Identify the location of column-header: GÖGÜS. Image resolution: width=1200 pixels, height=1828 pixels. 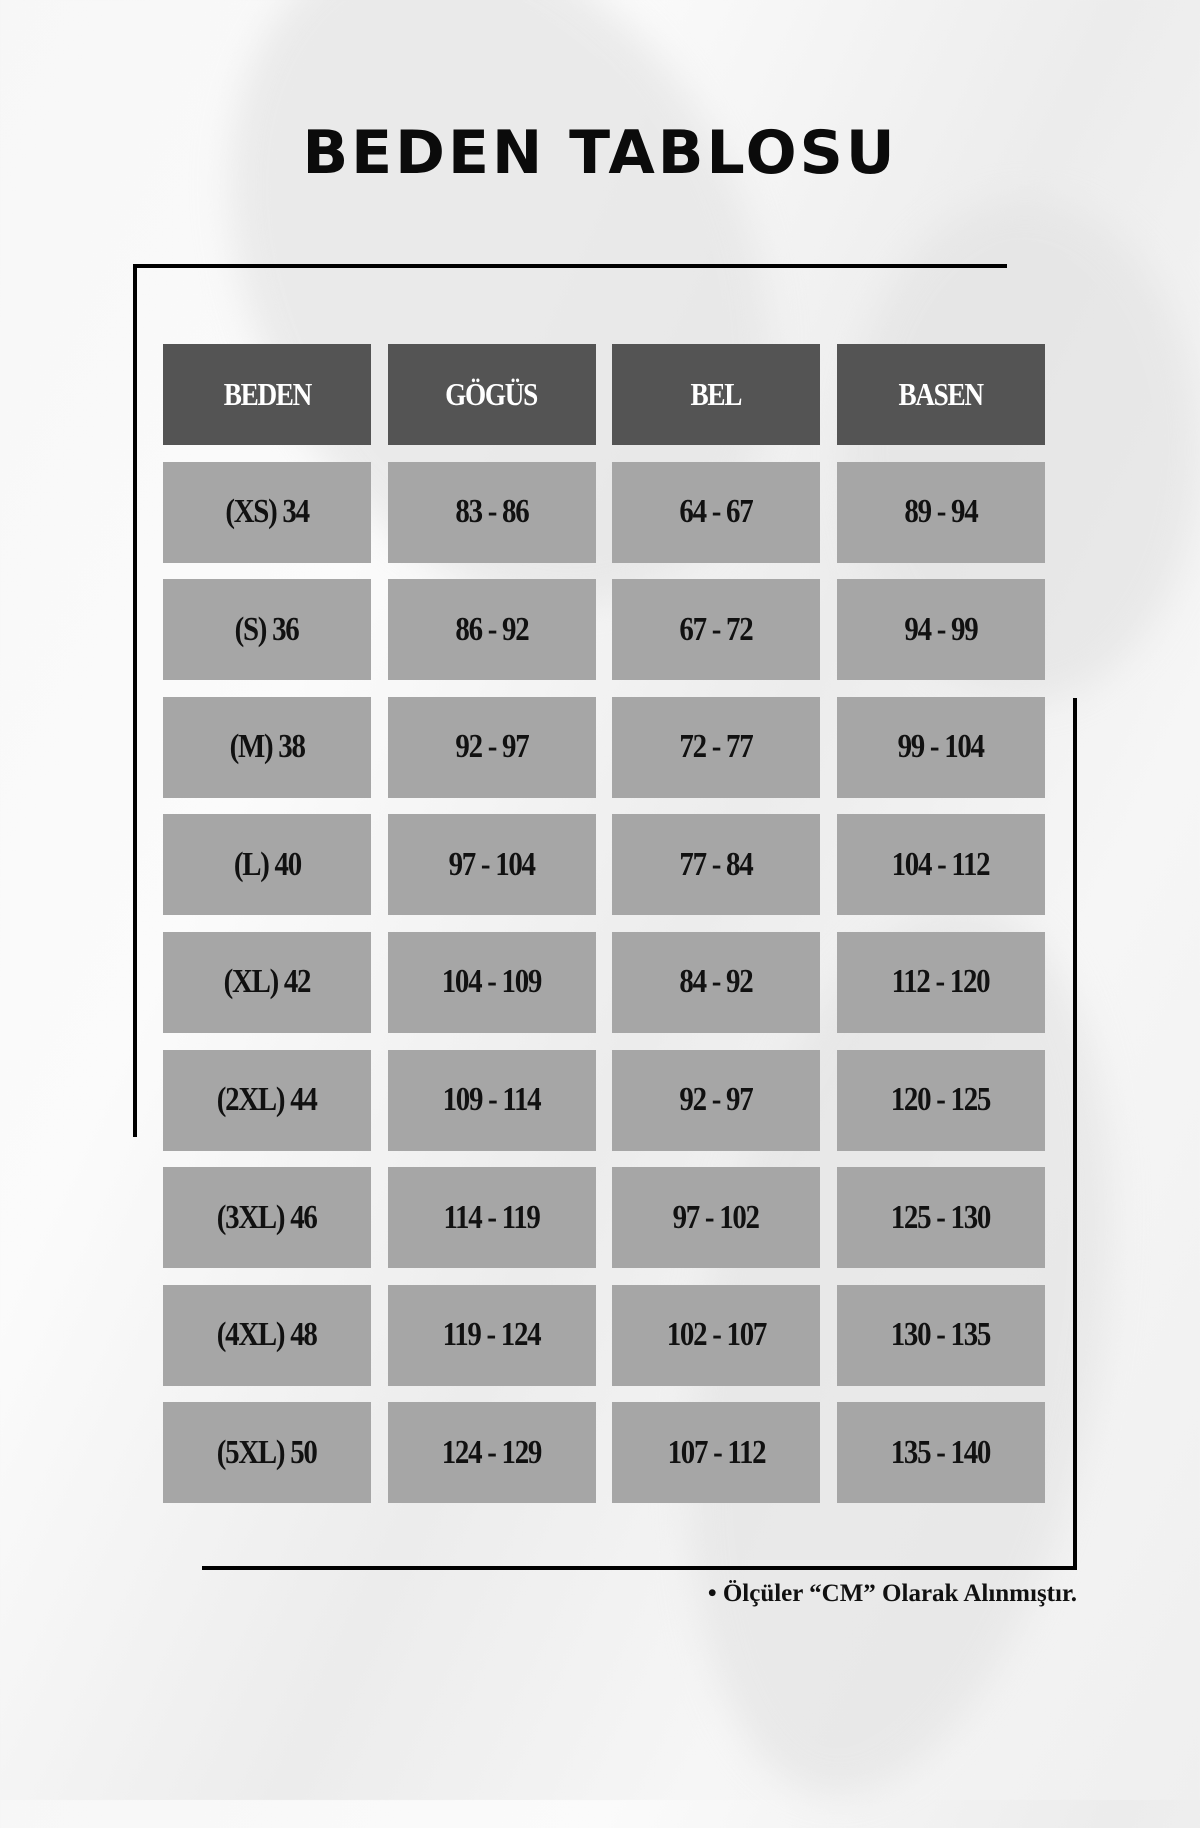
(491, 394).